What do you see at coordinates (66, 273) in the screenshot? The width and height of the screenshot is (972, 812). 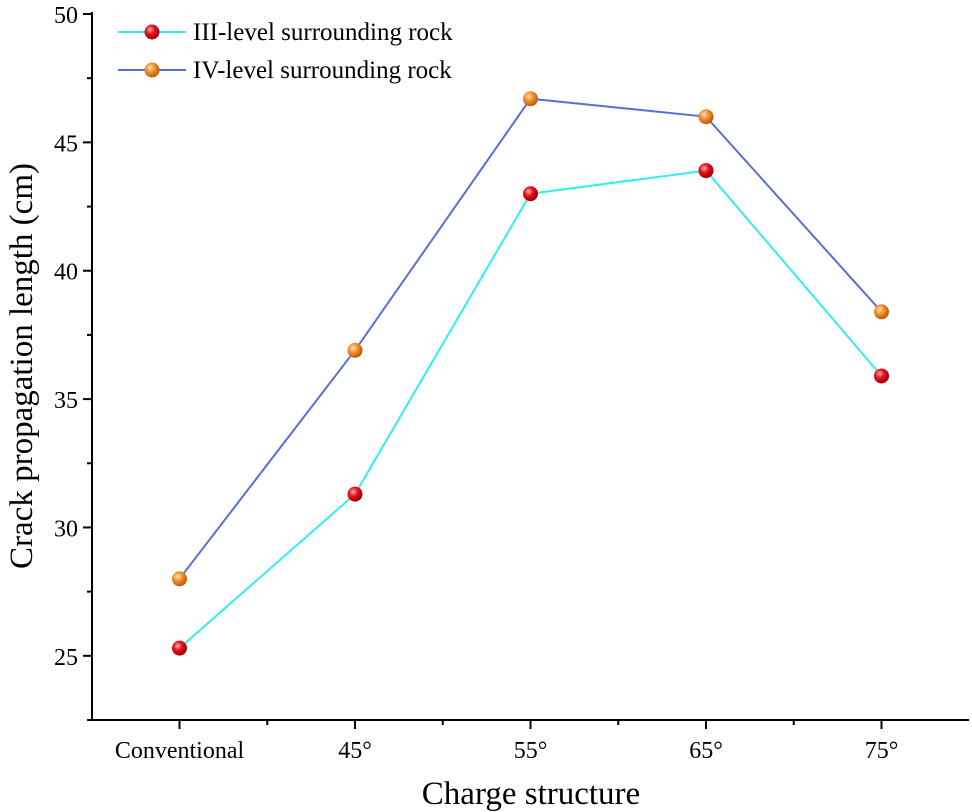 I see `y-tick-label: 40` at bounding box center [66, 273].